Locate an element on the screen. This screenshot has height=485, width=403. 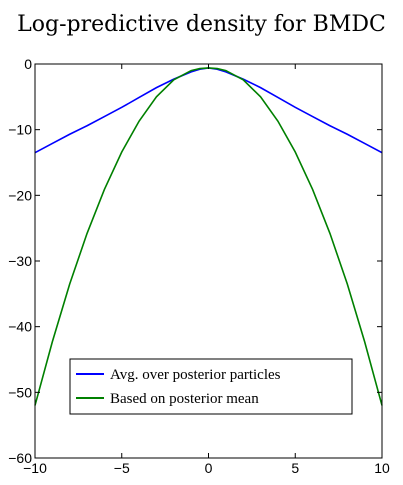
y-tick-label: −50 is located at coordinates (20, 392).